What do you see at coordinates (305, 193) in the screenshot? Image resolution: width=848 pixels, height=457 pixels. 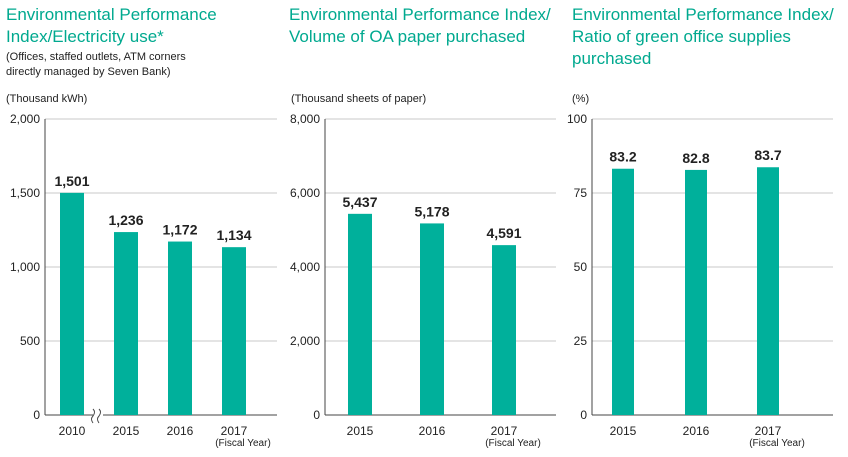 I see `chart-2-y-tick-label: 6,000` at bounding box center [305, 193].